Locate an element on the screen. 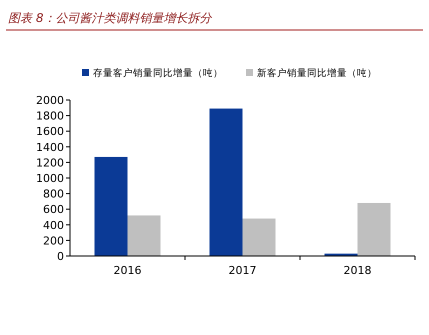 The image size is (429, 335). y-tick-label: 0 is located at coordinates (60, 256).